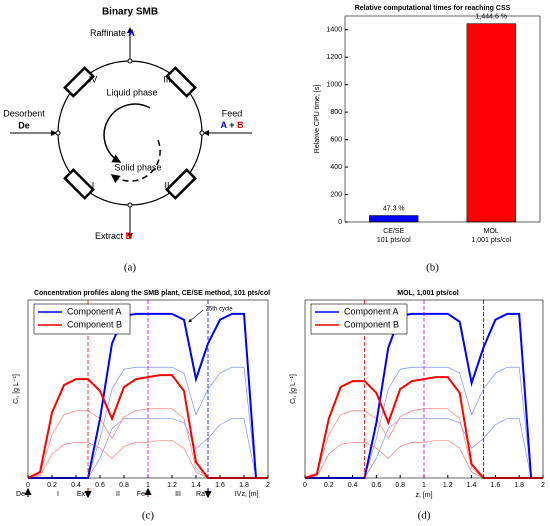 The width and height of the screenshot is (550, 526). I want to click on feed-species: A + B, so click(232, 125).